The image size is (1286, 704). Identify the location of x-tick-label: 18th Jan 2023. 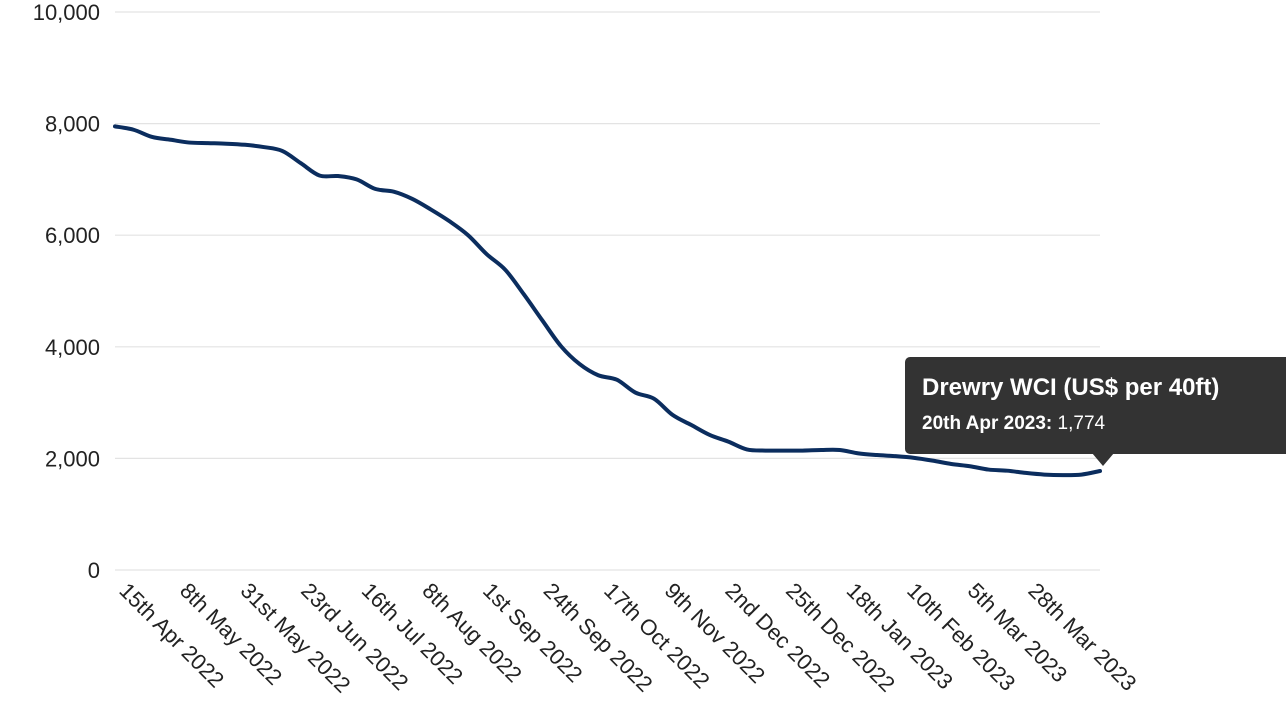
(900, 636).